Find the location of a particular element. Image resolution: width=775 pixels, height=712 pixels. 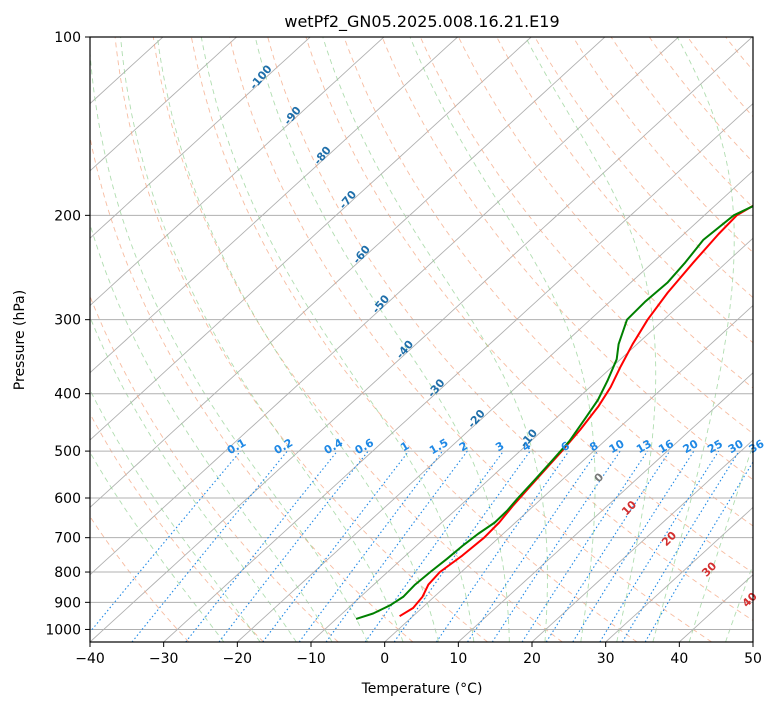

dry-adiabat-label: -40 is located at coordinates (405, 350).